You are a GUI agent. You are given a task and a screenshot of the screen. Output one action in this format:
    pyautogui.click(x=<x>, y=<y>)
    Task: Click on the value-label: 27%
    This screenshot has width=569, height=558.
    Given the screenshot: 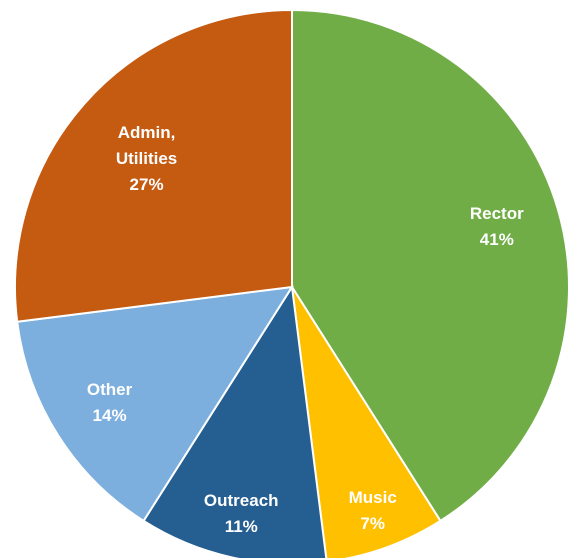 What is the action you would take?
    pyautogui.click(x=146, y=184)
    